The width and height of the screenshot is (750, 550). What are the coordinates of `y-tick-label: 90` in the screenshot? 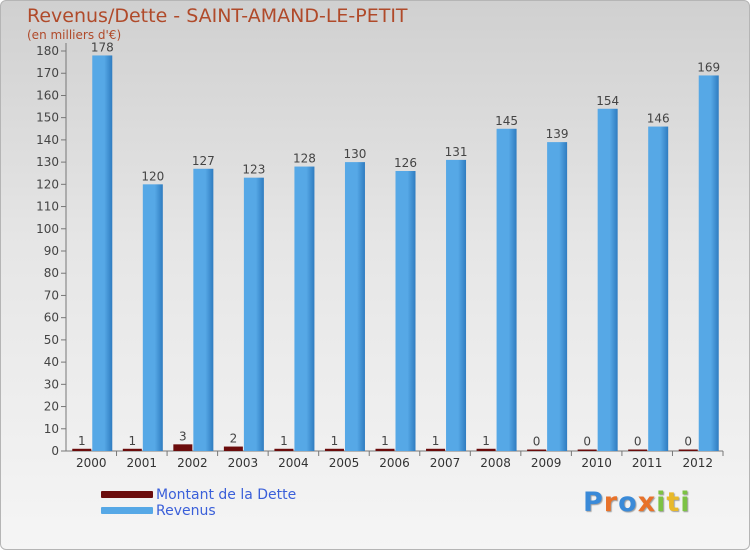 It's located at (51, 251).